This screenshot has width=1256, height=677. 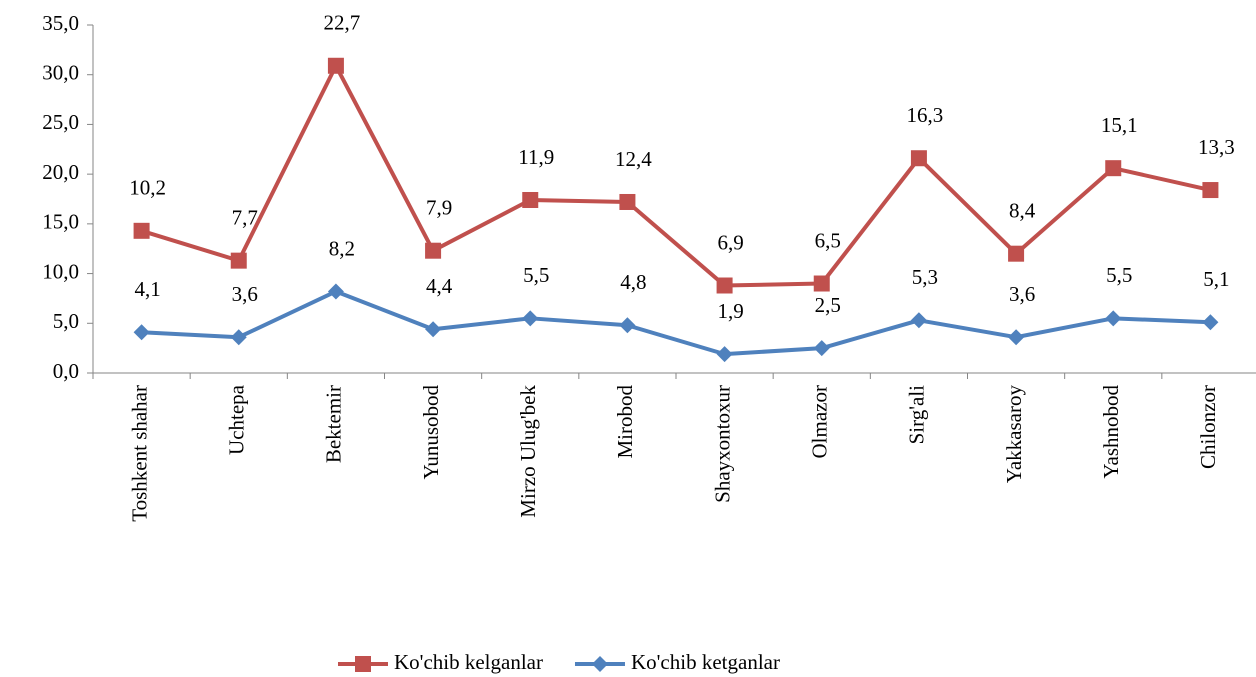 What do you see at coordinates (439, 208) in the screenshot?
I see `value-label: 7,9` at bounding box center [439, 208].